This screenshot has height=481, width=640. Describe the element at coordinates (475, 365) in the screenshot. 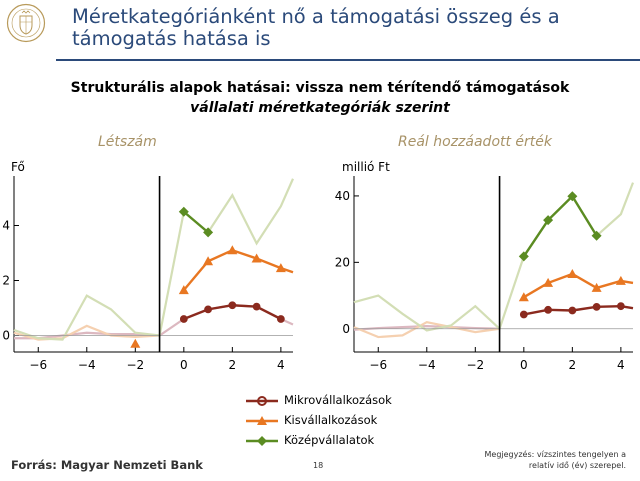

I see `right-xtick-label: −2` at that location.